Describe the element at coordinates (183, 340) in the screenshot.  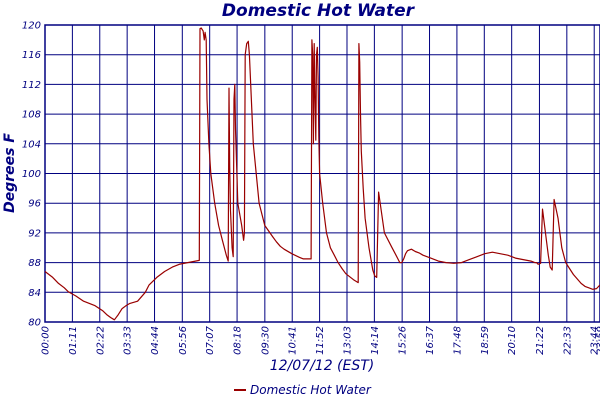
I see `x-tick-label: 05:56` at that location.